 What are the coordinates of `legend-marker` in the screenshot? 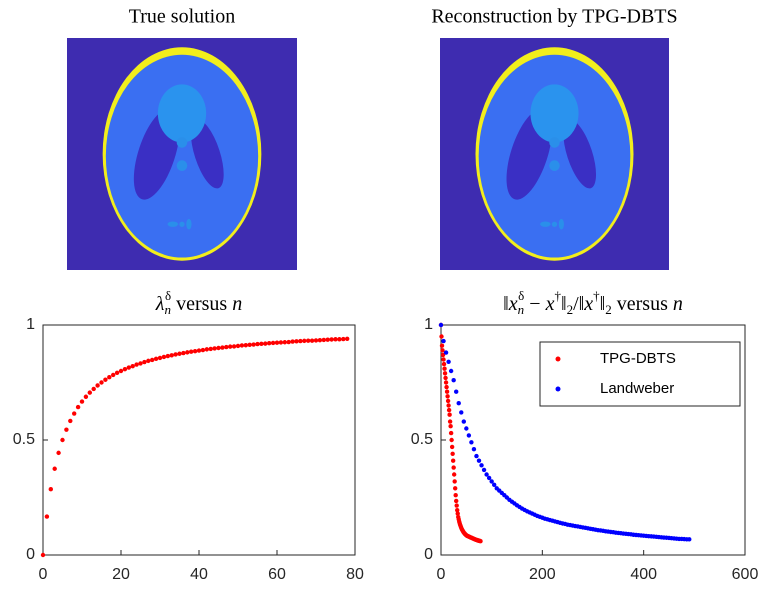 It's located at (558, 389).